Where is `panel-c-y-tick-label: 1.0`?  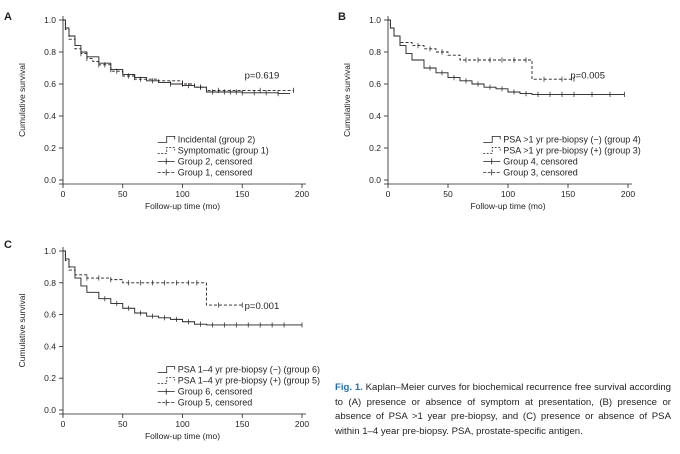
panel-c-y-tick-label: 1.0 is located at coordinates (50, 251).